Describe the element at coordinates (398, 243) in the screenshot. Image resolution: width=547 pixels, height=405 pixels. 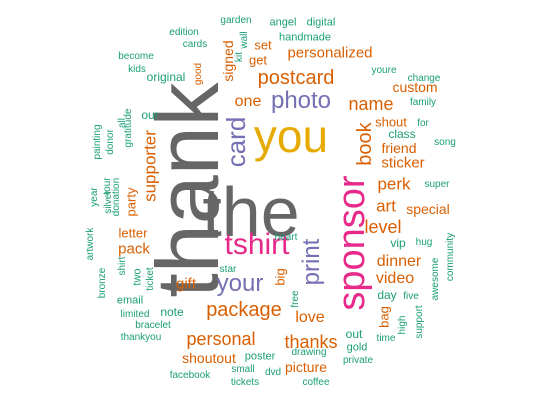
I see `word-vip: vip` at that location.